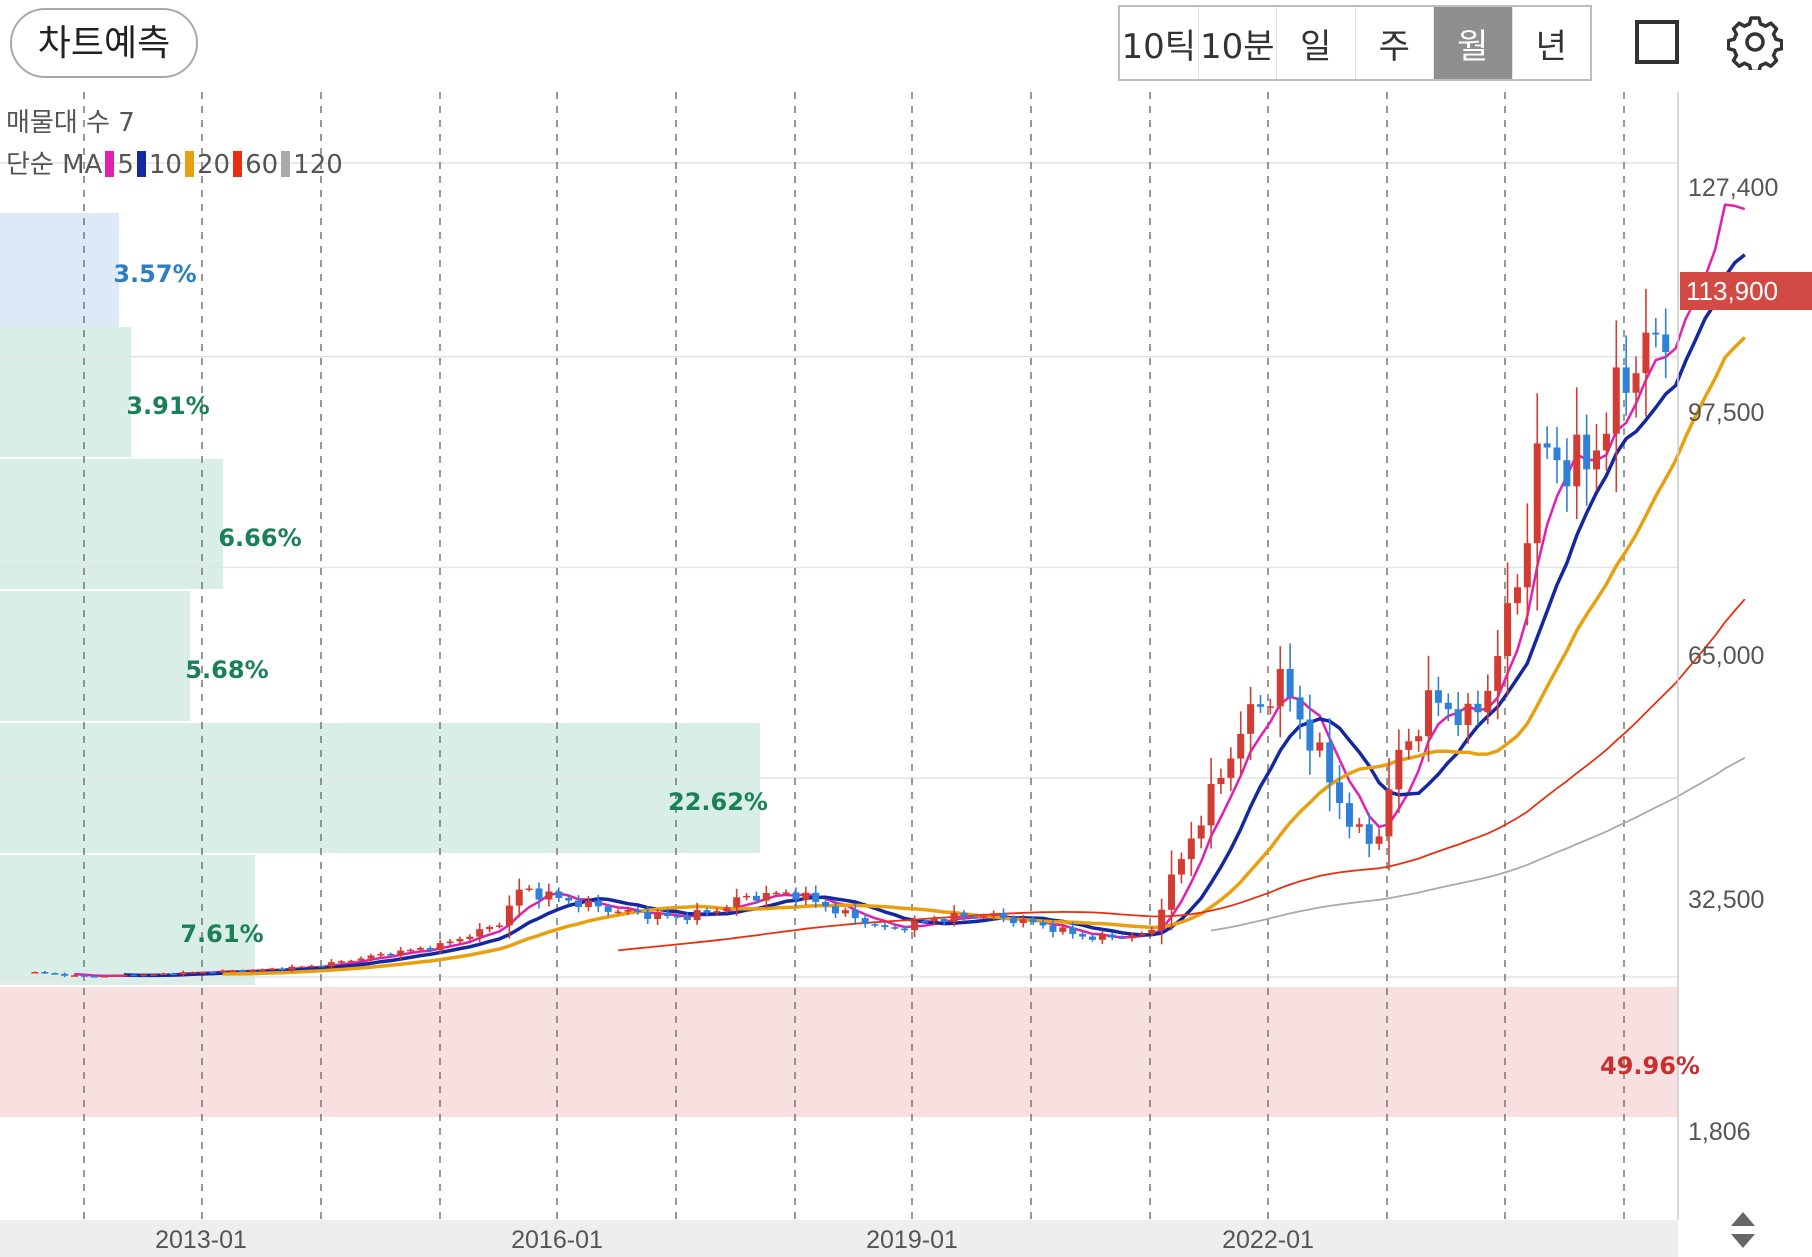 Image resolution: width=1812 pixels, height=1257 pixels. What do you see at coordinates (213, 165) in the screenshot?
I see `ma-period: 20` at bounding box center [213, 165].